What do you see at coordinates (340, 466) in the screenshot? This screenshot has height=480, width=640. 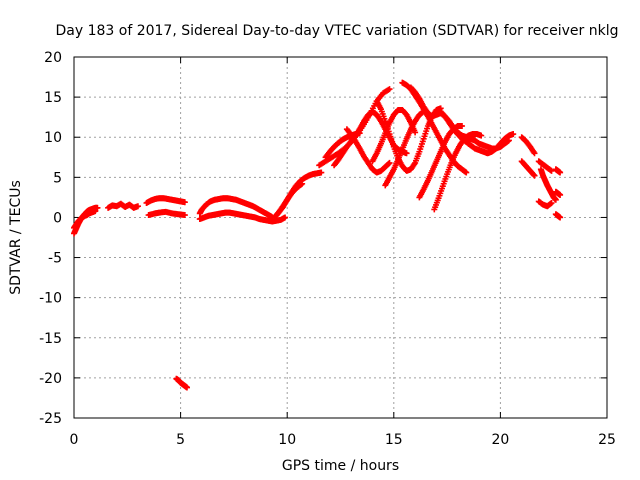 I see `x-axis-label: GPS time / hours` at bounding box center [340, 466].